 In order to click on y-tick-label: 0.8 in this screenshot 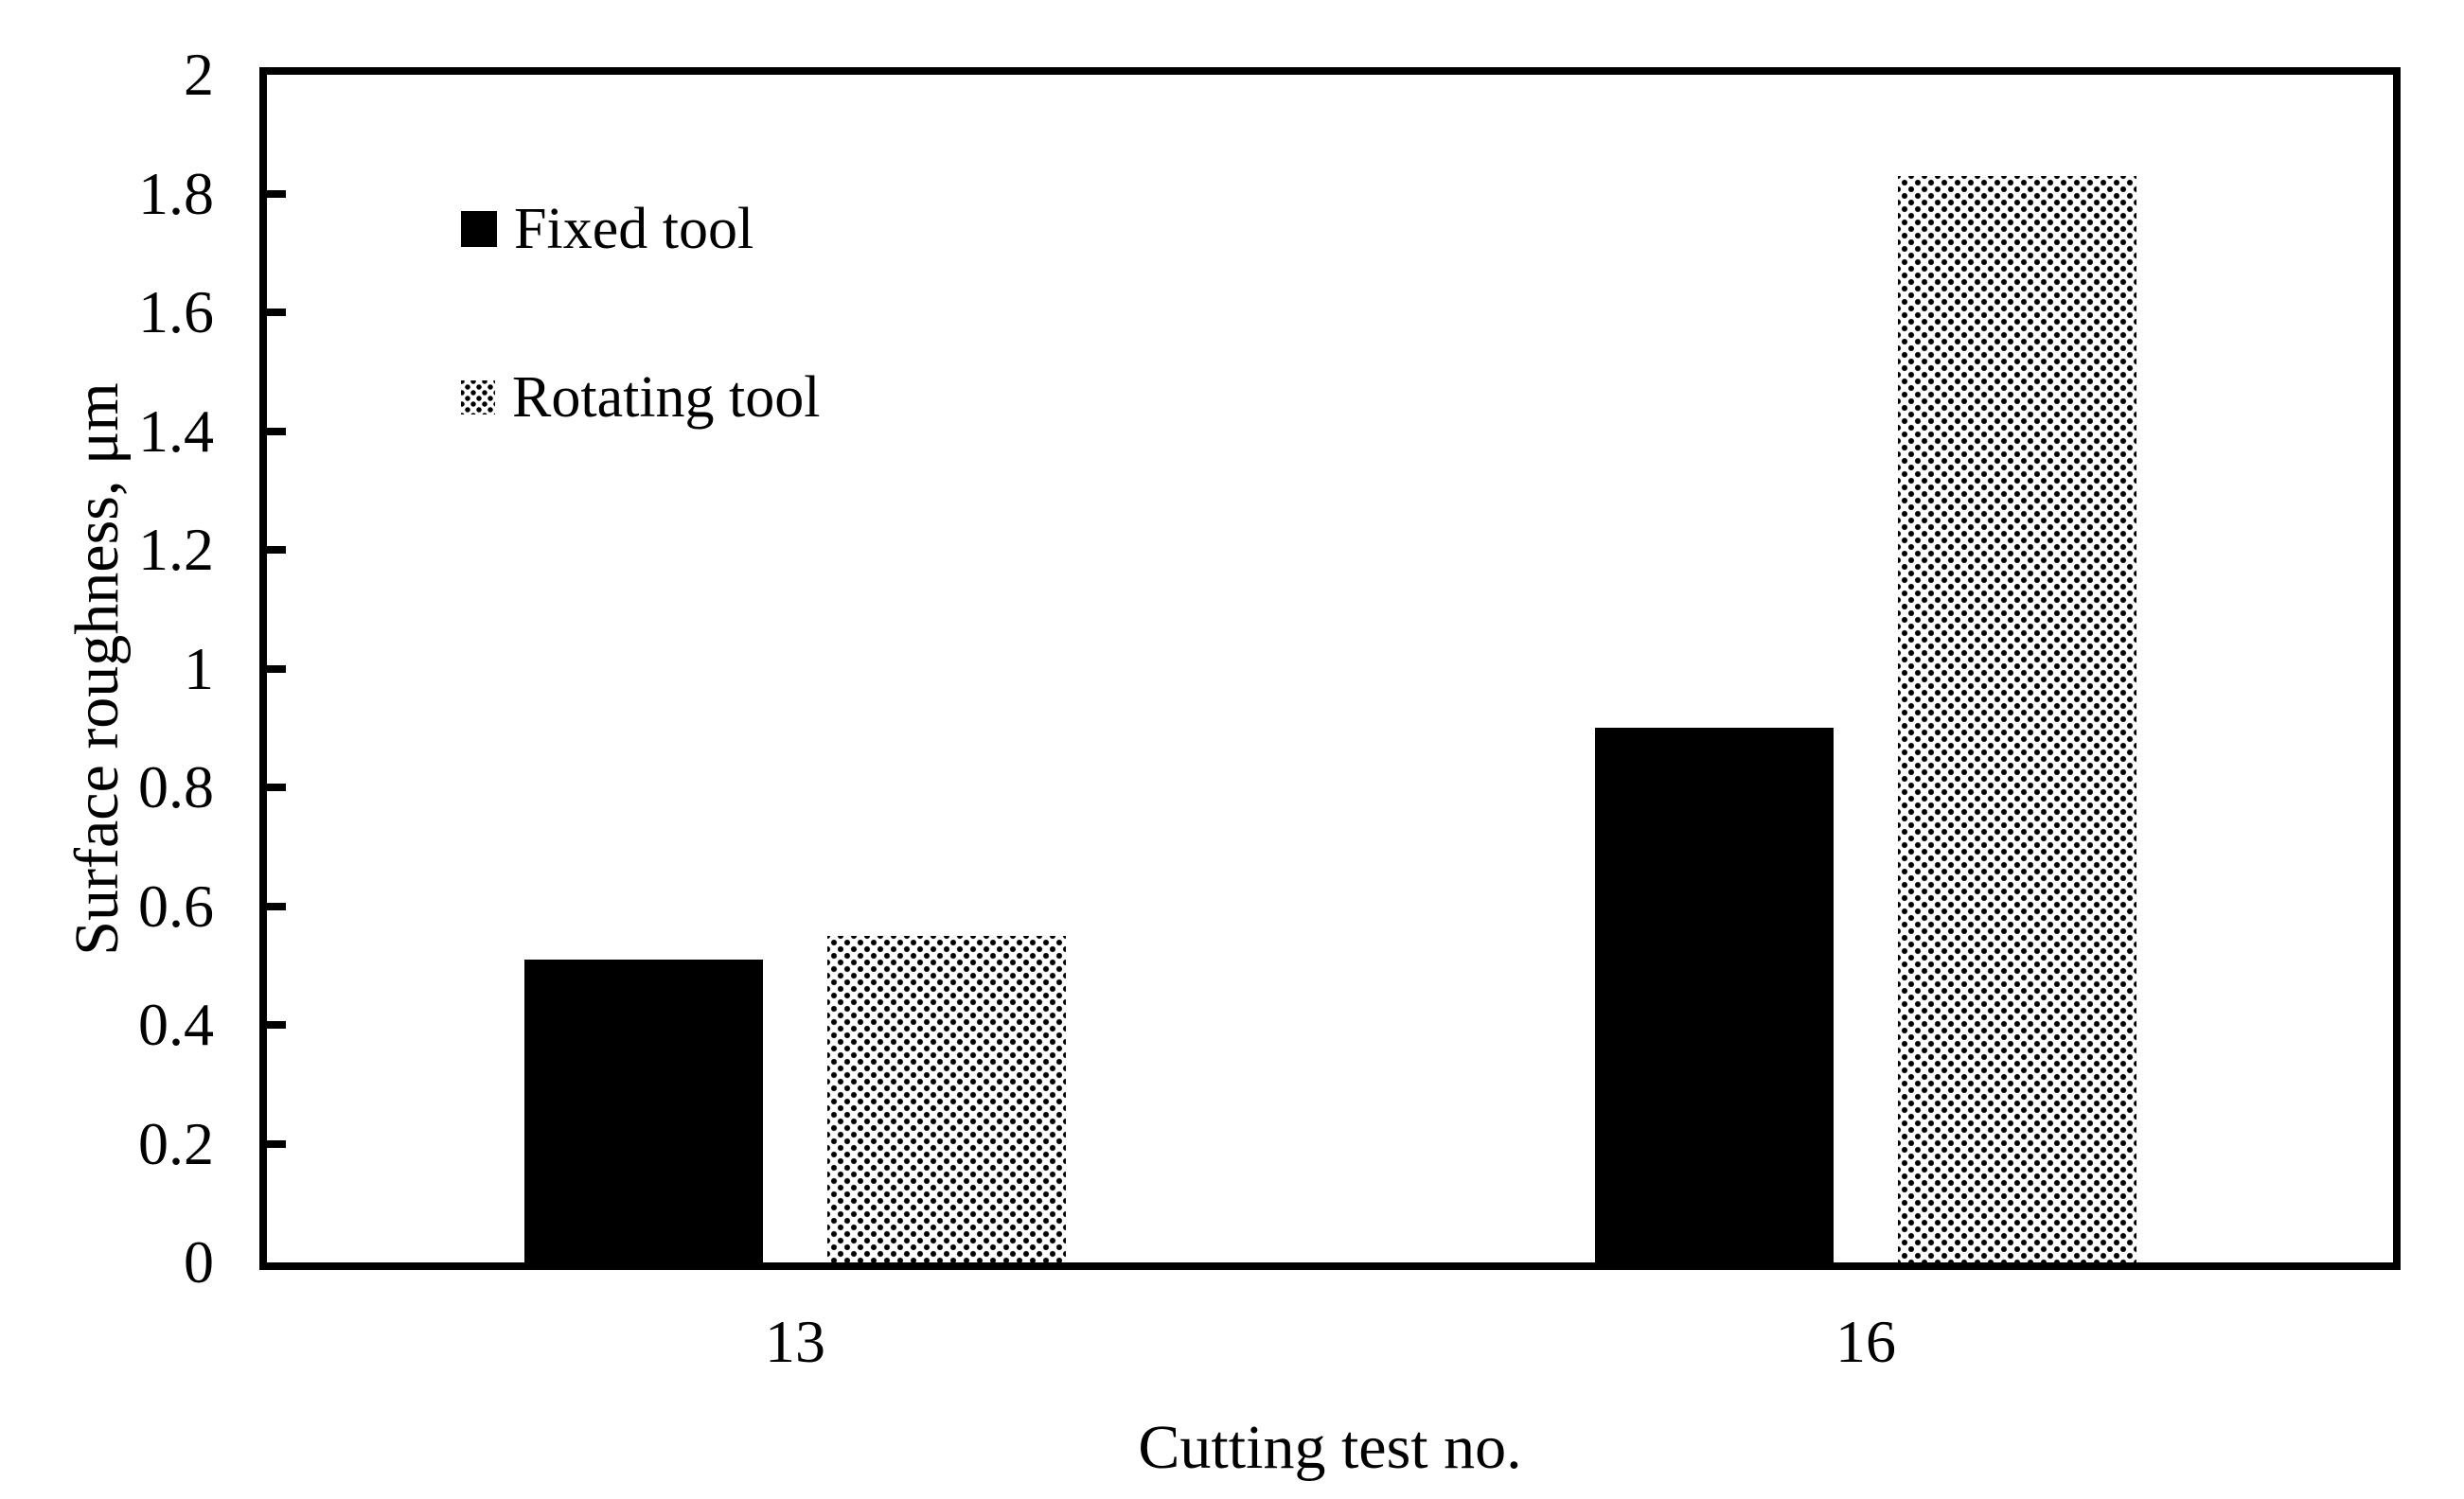, I will do `click(176, 786)`.